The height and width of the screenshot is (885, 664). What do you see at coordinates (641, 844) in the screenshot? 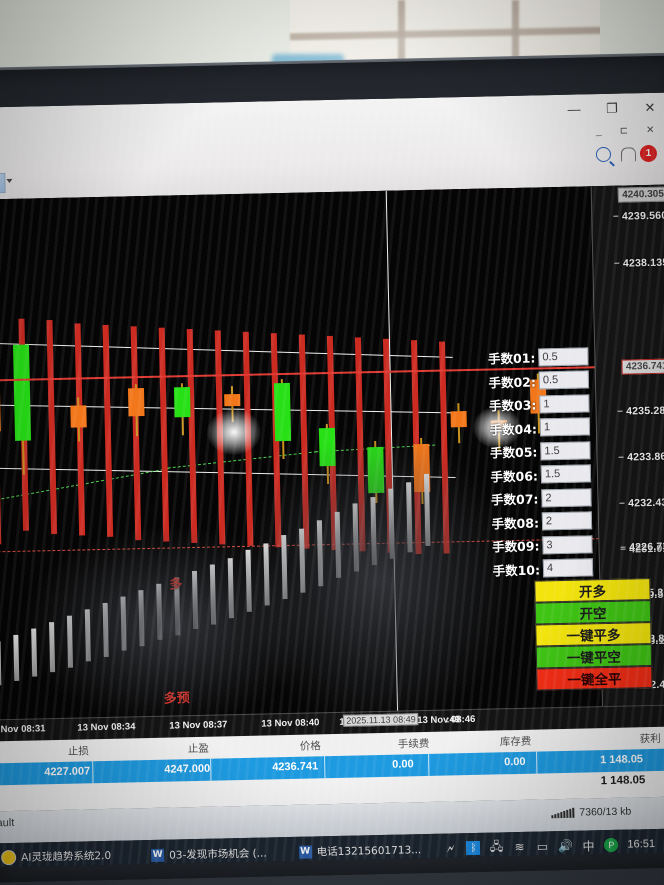
I see `taskbar-clock: 16:51` at bounding box center [641, 844].